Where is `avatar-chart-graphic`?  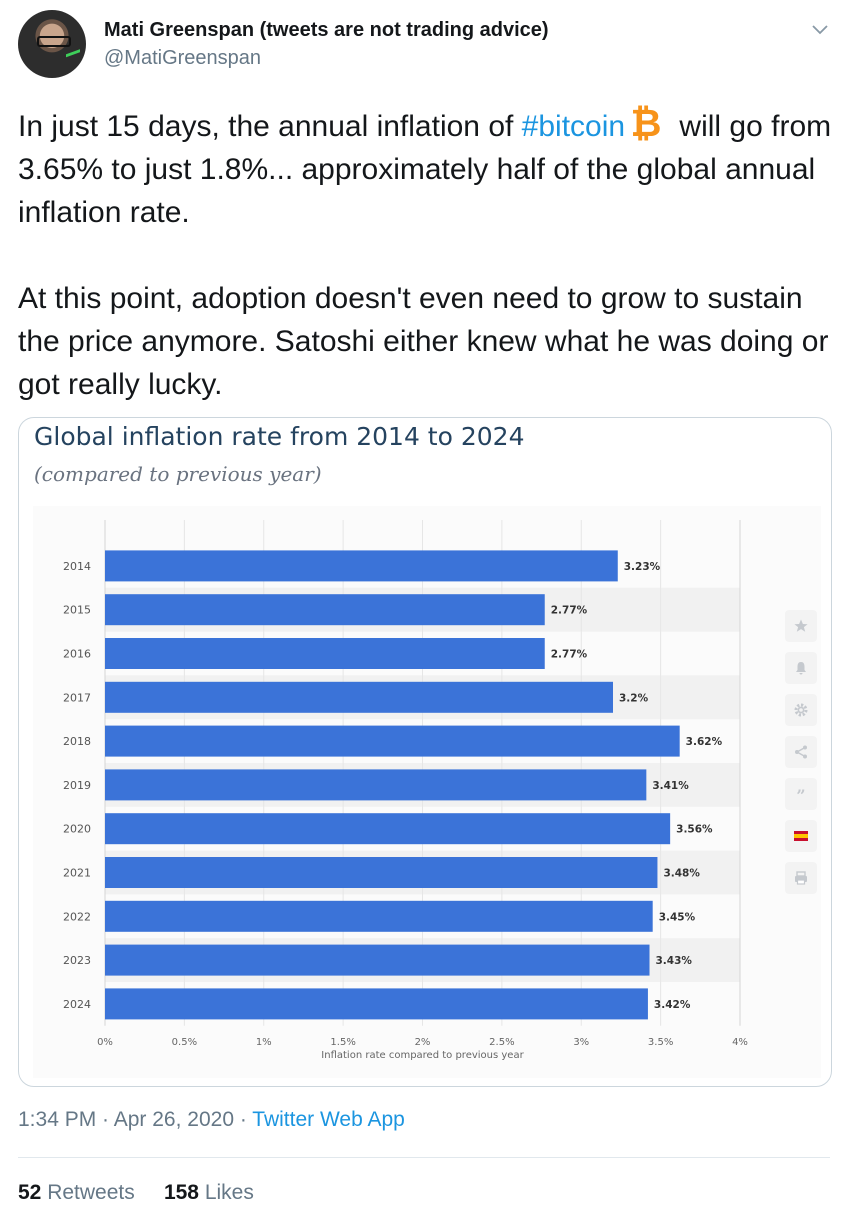
avatar-chart-graphic is located at coordinates (73, 54).